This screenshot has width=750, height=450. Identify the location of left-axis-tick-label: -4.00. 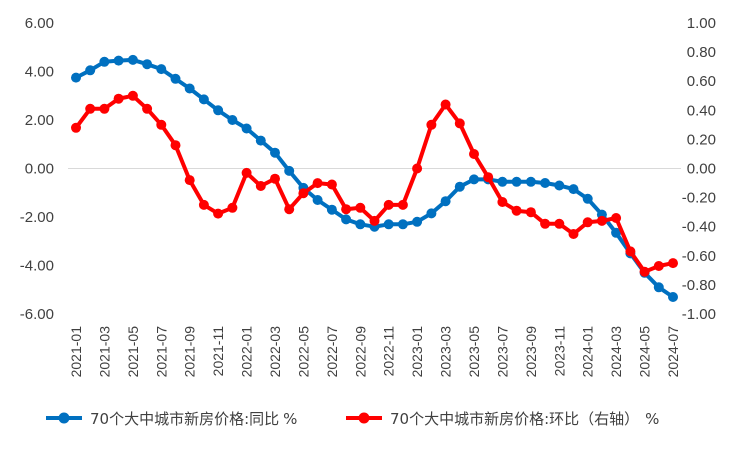
(37, 266).